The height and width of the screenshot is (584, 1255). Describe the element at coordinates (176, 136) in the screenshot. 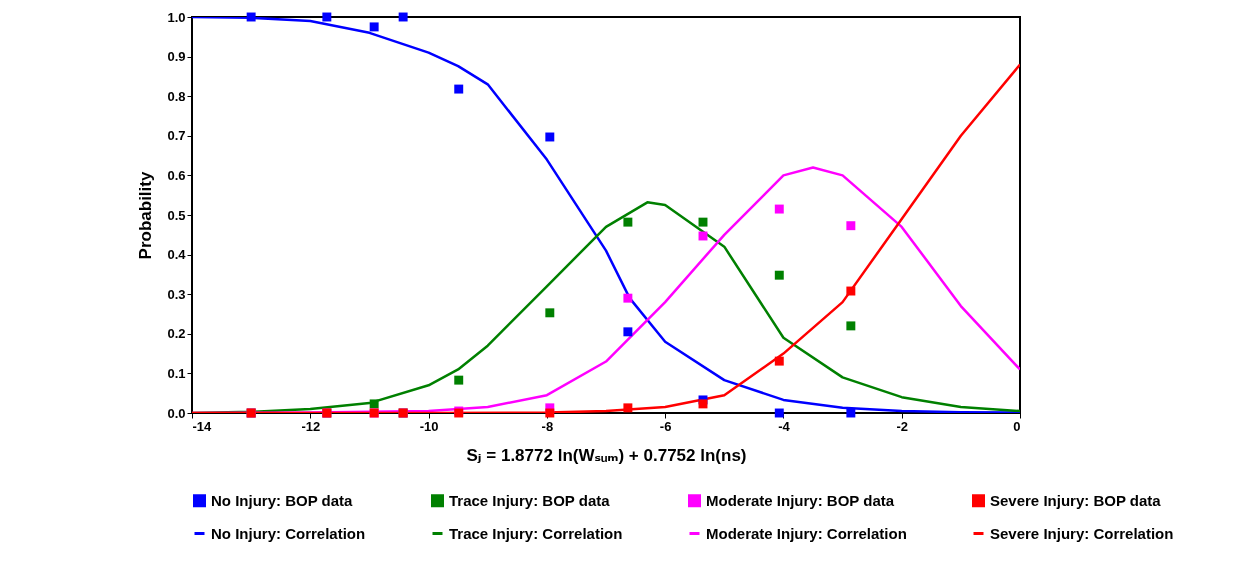

I see `y-tick-label: 0.7` at that location.